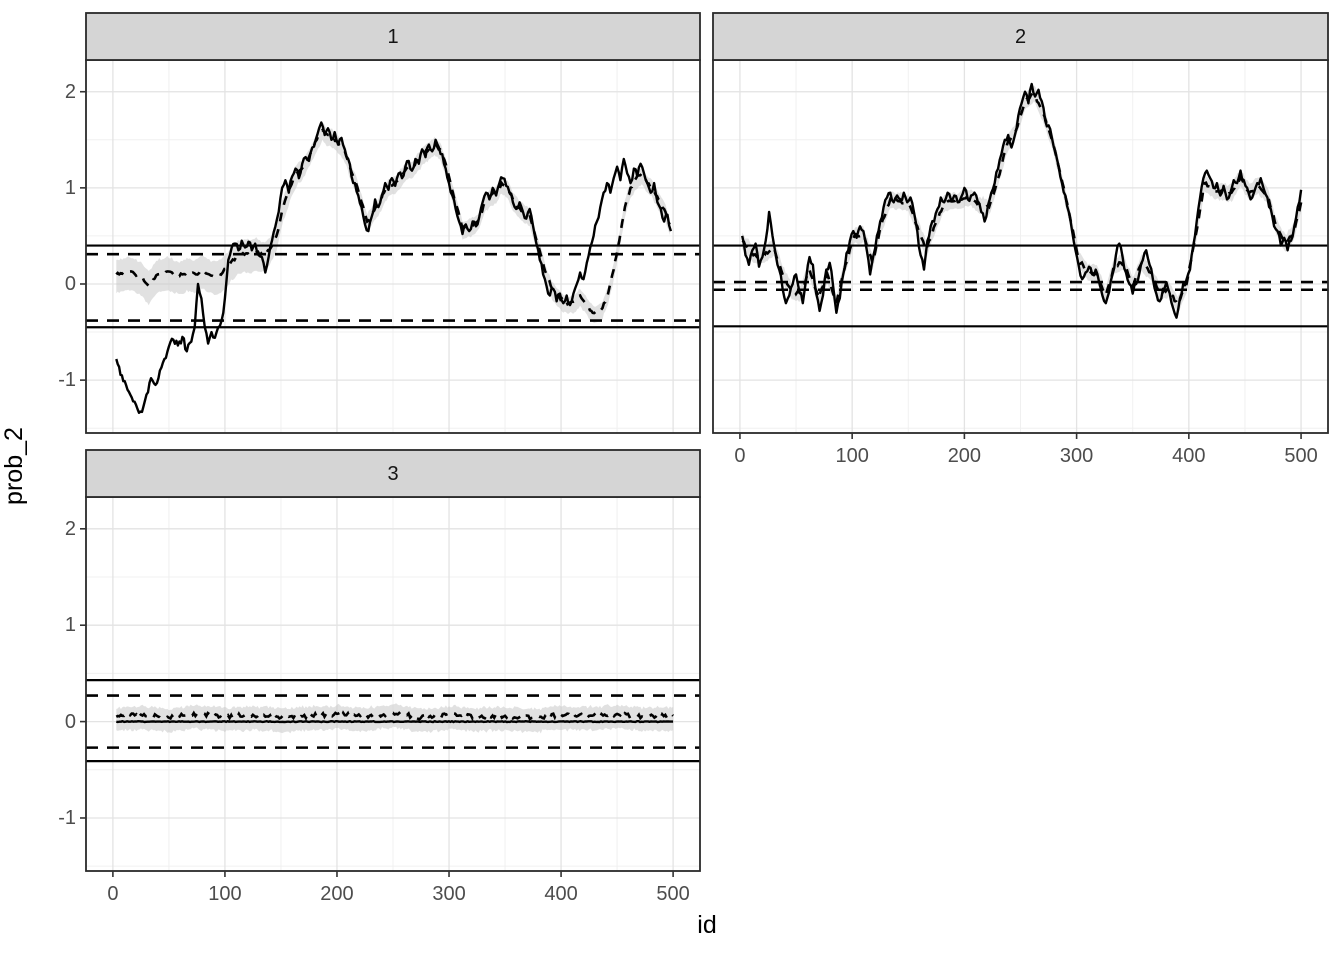 The width and height of the screenshot is (1344, 960). What do you see at coordinates (14, 466) in the screenshot?
I see `y-axis-title: prob_2` at bounding box center [14, 466].